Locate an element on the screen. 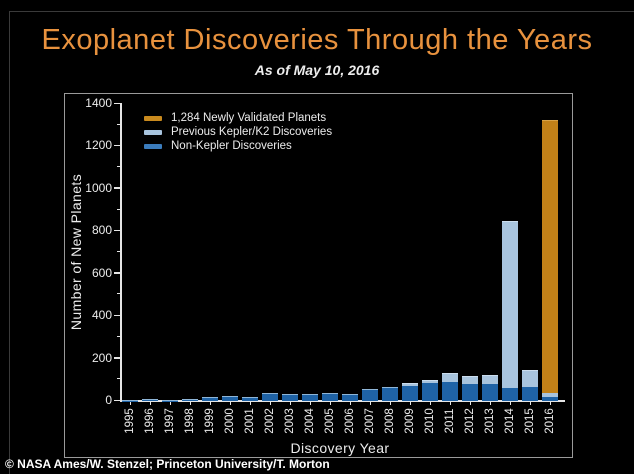 The width and height of the screenshot is (634, 474). x-tick-label: 2014 is located at coordinates (510, 421).